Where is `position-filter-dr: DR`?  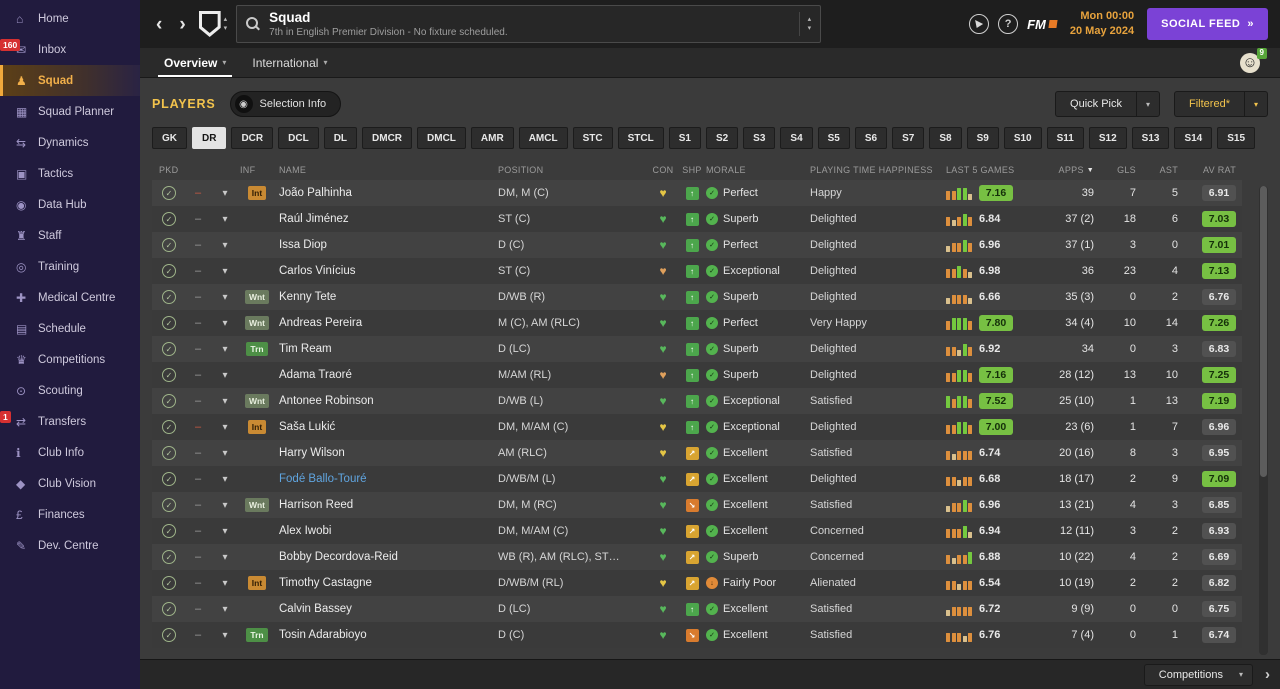 position-filter-dr: DR is located at coordinates (209, 138).